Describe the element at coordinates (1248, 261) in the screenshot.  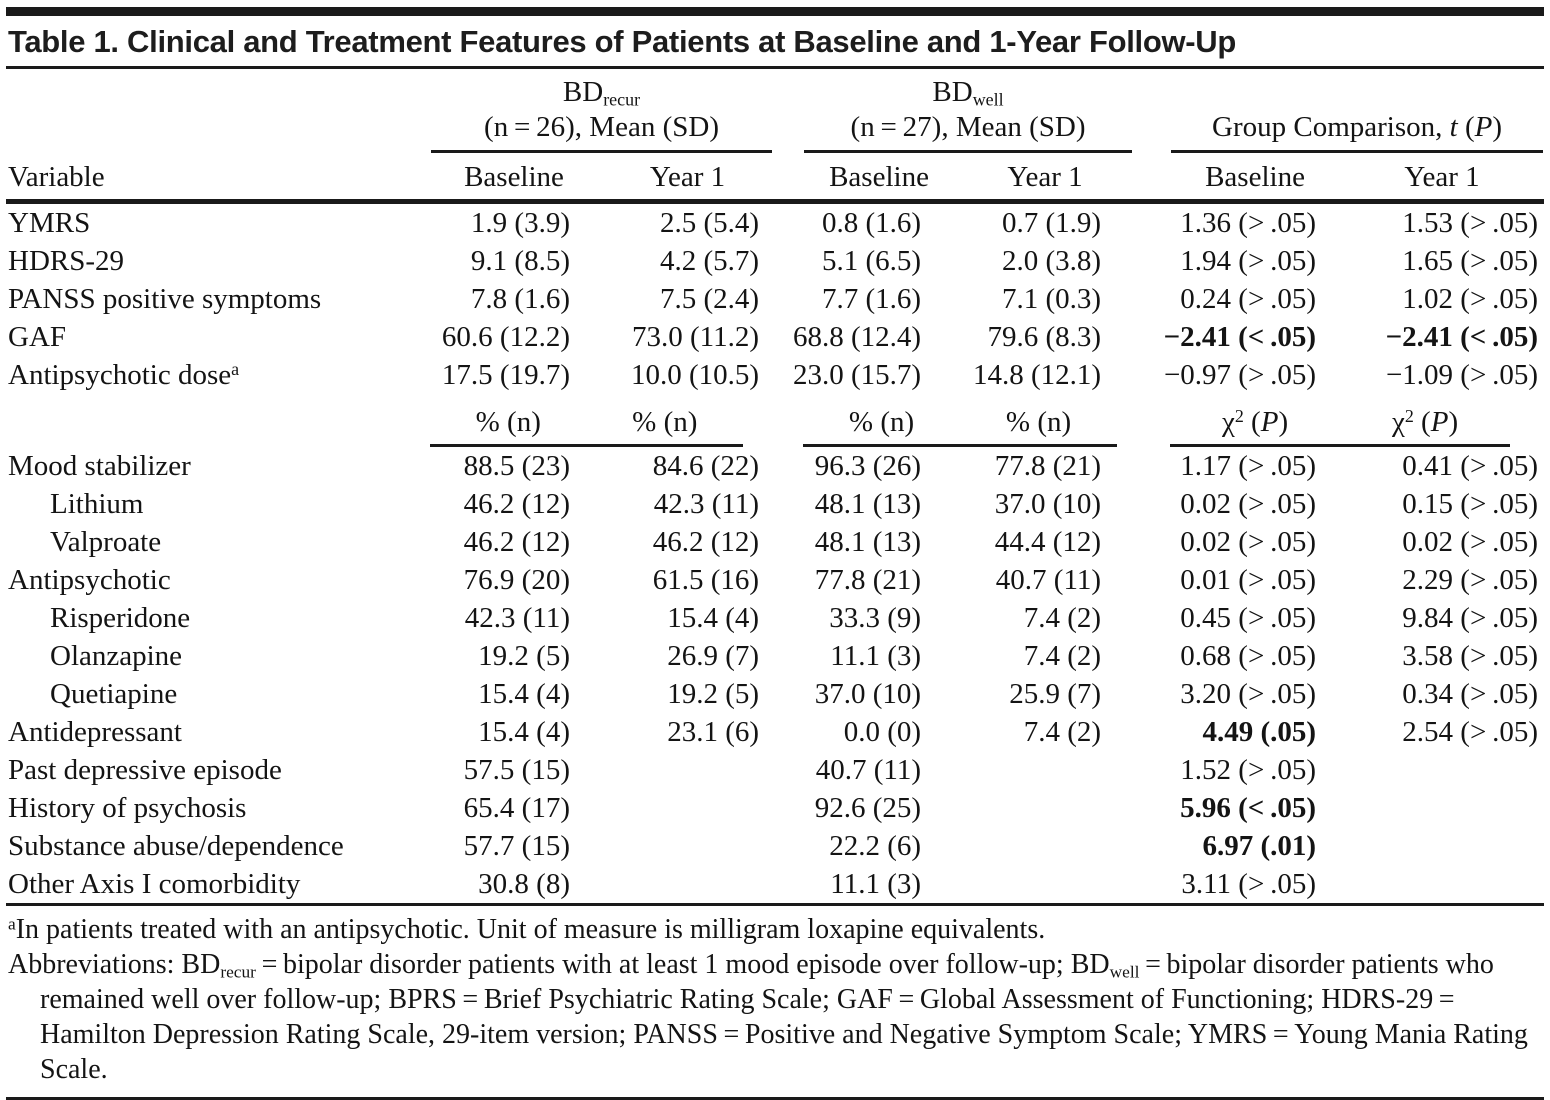
I see `data-cell: 1.94 (> .05)` at that location.